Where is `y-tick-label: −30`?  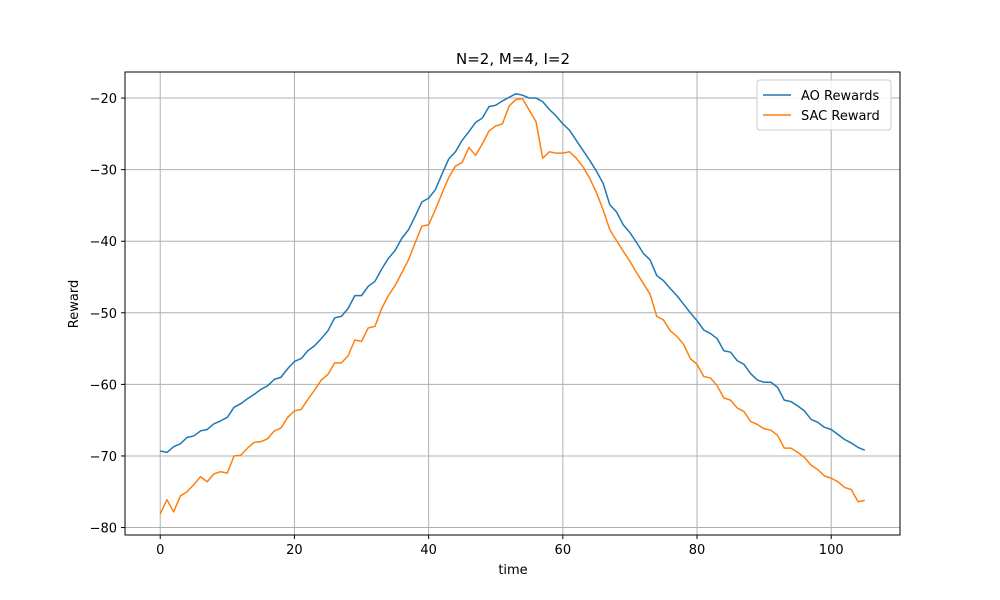
y-tick-label: −30 is located at coordinates (103, 171).